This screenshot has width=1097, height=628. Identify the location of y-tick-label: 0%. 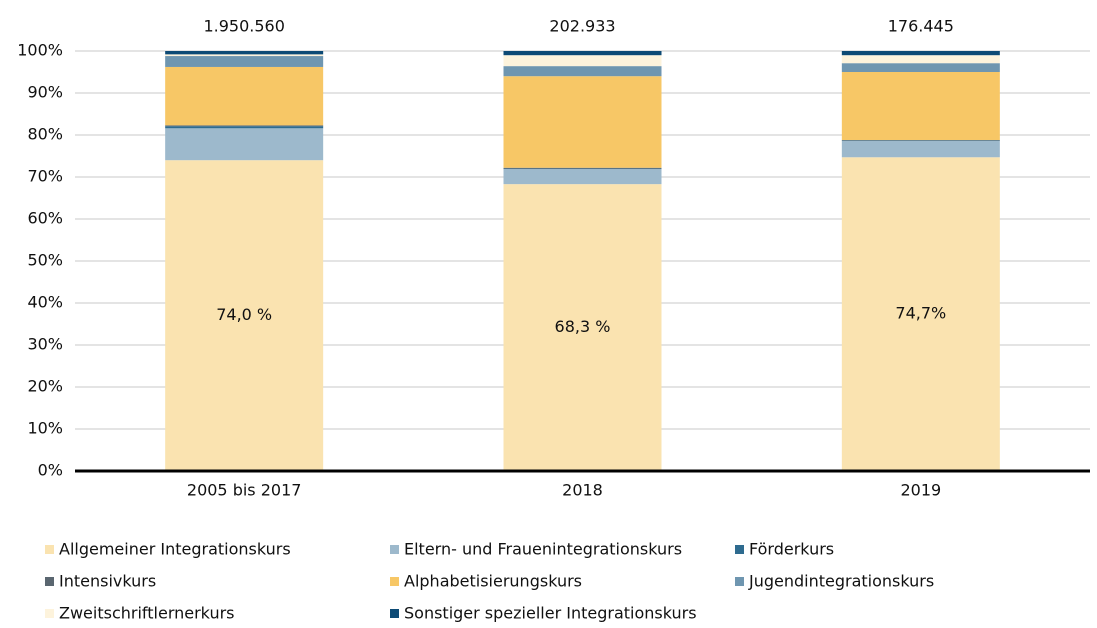
(50, 470).